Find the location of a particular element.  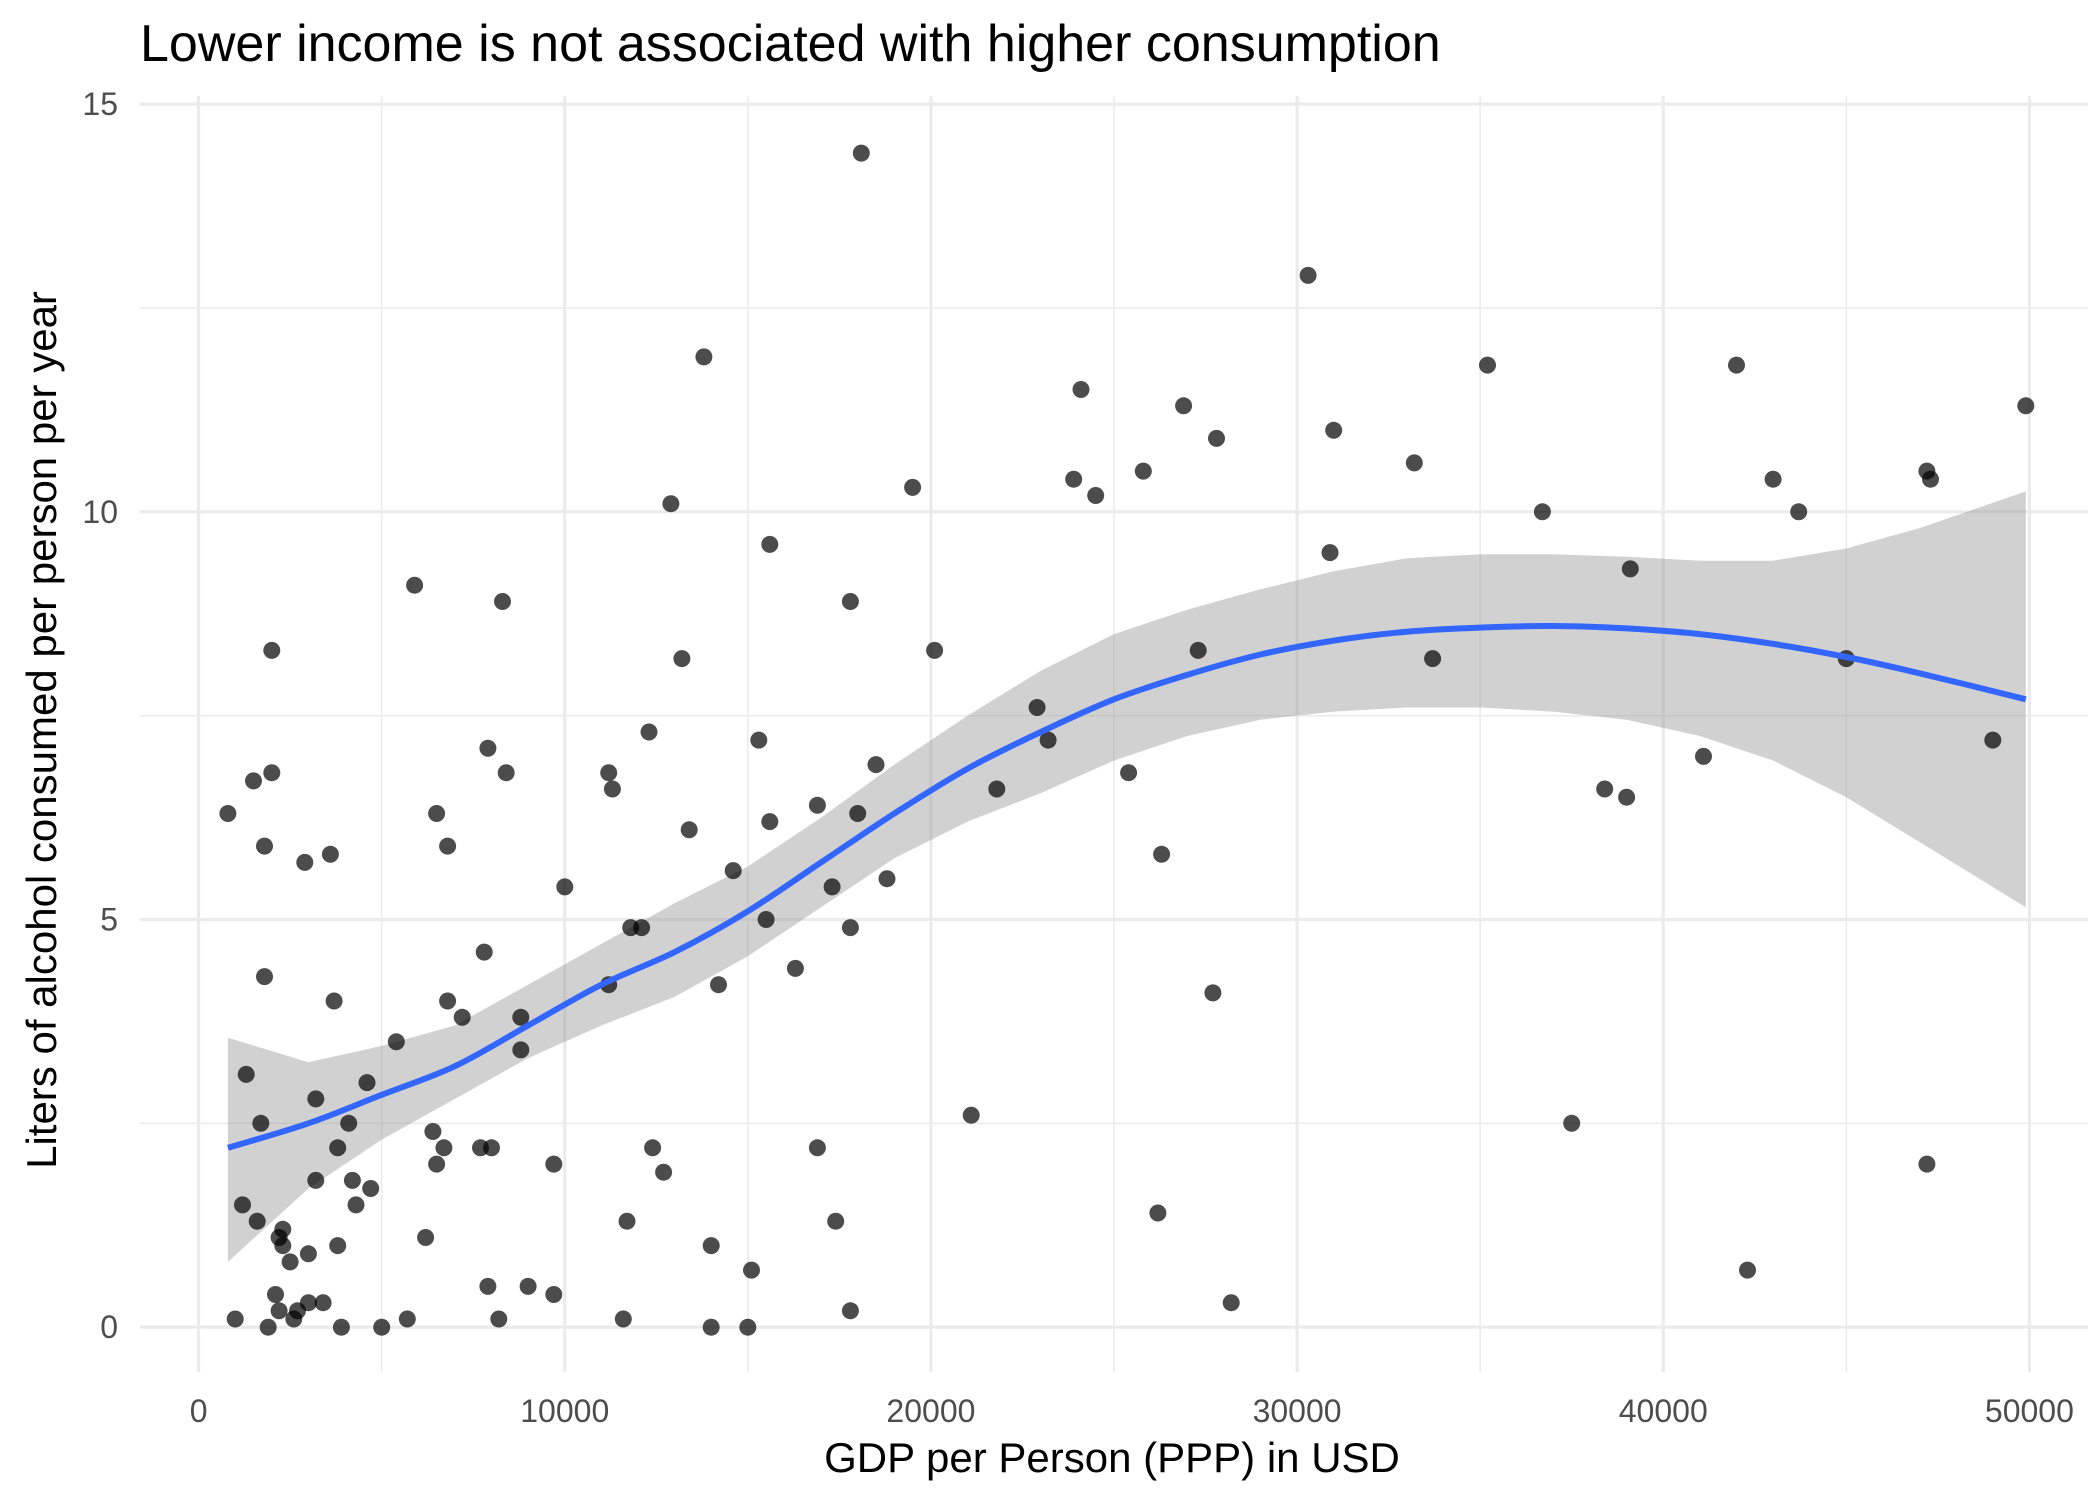

y-axis-tick-labels: 0 5 10 15 is located at coordinates (100, 715).